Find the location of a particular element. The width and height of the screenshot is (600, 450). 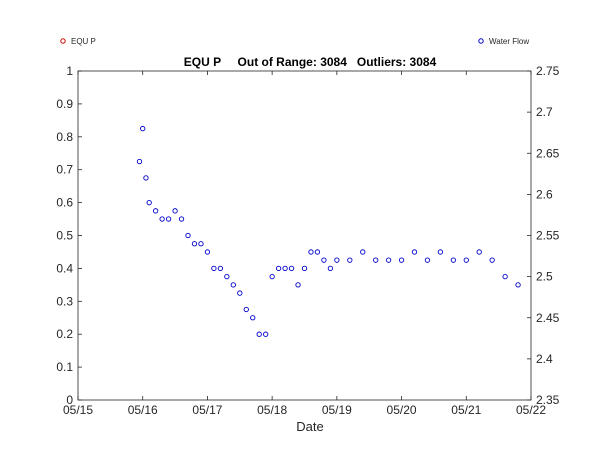

y-left-tick-label: 0.5 is located at coordinates (64, 236).